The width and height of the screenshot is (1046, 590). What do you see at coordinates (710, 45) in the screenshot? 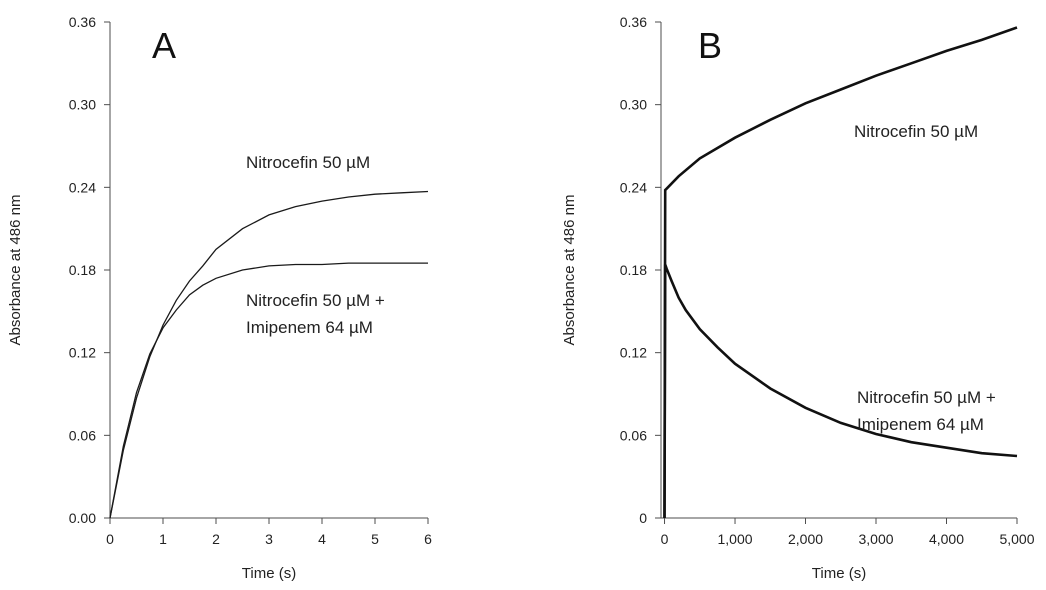
I see `panel-label: B` at bounding box center [710, 45].